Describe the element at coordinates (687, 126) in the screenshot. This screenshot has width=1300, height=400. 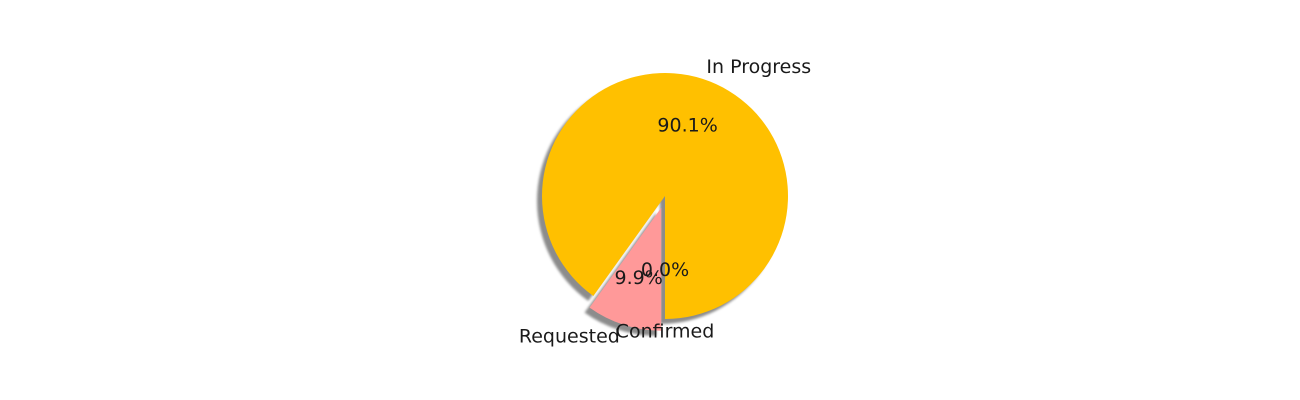
I see `pie-pct-label-in-progress: 90.1%` at that location.